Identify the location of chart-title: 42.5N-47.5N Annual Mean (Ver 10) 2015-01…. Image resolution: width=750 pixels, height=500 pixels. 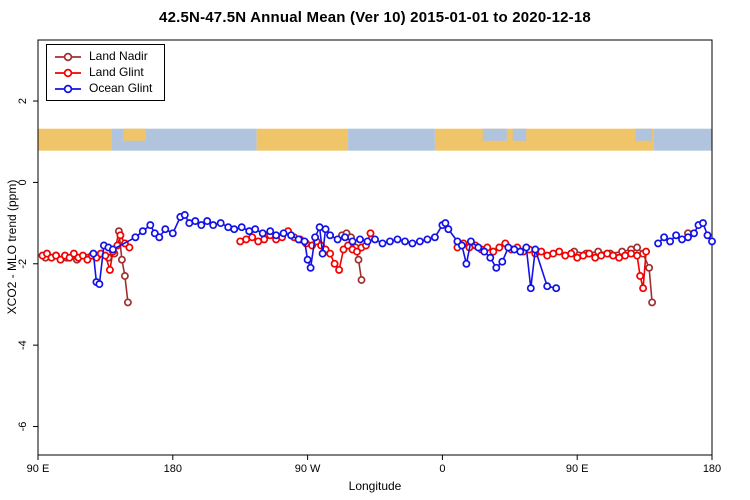
(375, 17).